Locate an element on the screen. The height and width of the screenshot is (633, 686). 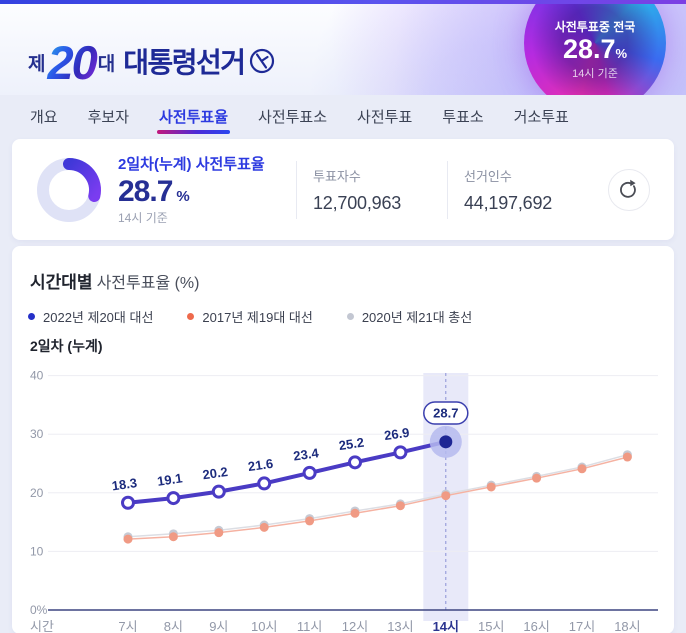
stat-voters-label: 투표자수 is located at coordinates (337, 176).